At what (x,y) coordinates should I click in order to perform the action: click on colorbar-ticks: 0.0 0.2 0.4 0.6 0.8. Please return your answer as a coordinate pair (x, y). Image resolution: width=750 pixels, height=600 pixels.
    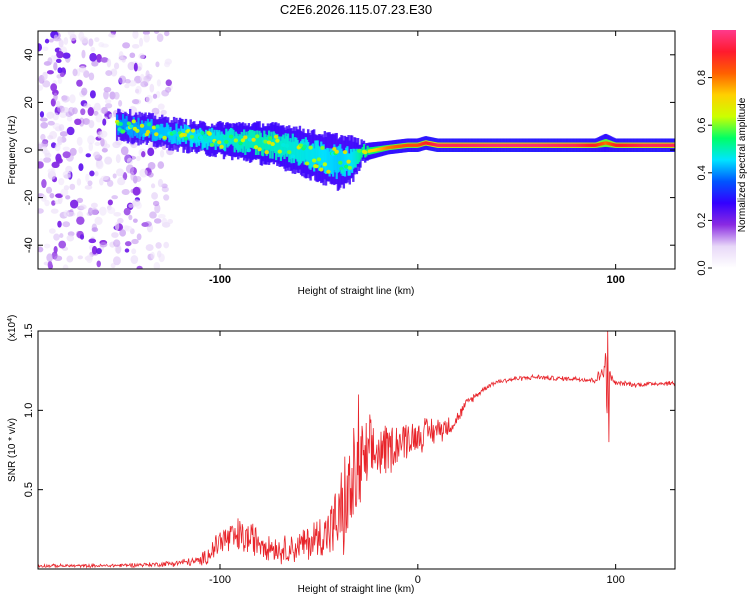
    Looking at the image, I should click on (704, 173).